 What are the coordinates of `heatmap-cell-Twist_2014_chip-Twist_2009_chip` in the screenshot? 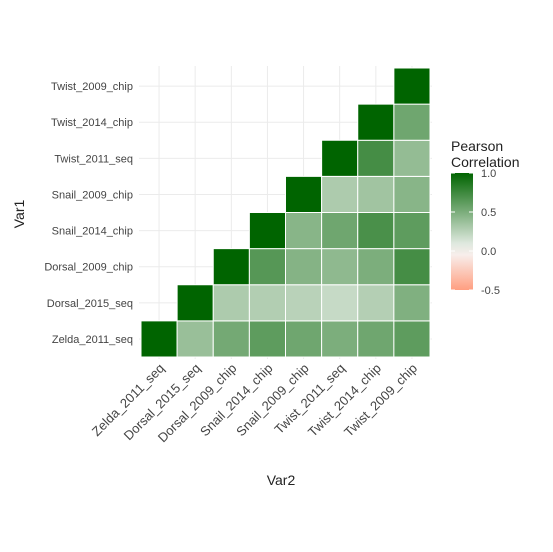 It's located at (412, 122).